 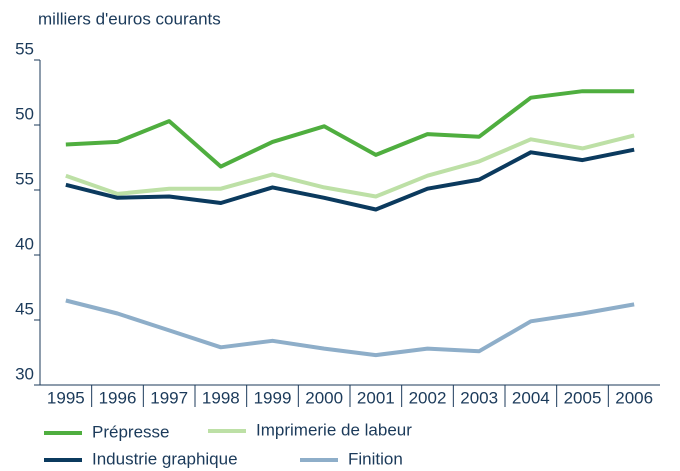 What do you see at coordinates (24, 243) in the screenshot?
I see `y-tick-label: 40` at bounding box center [24, 243].